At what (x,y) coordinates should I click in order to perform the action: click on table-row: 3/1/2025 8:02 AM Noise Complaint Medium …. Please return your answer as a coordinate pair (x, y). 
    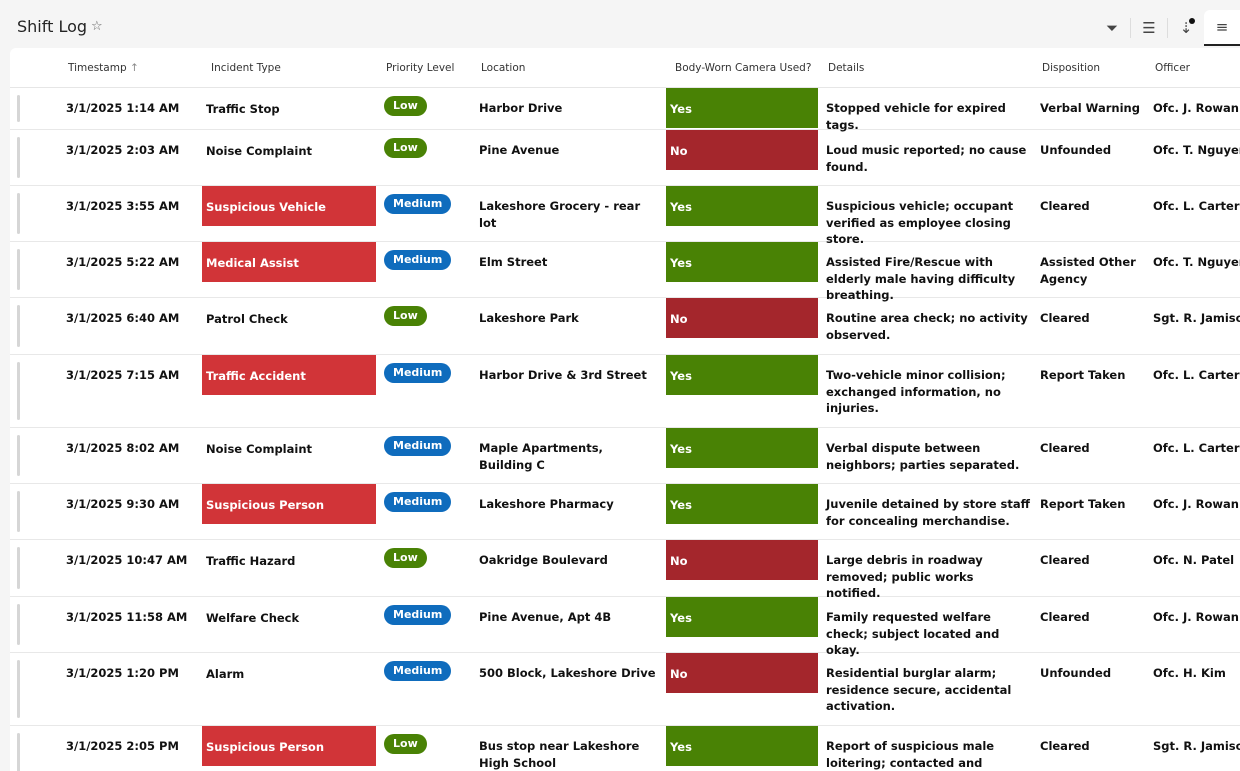
    Looking at the image, I should click on (625, 456).